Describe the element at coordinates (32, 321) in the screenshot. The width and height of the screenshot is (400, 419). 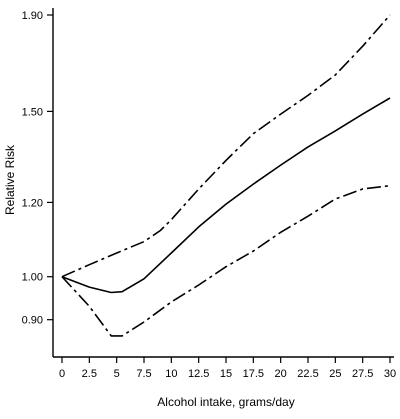
I see `y-tick-label: 0.90` at that location.